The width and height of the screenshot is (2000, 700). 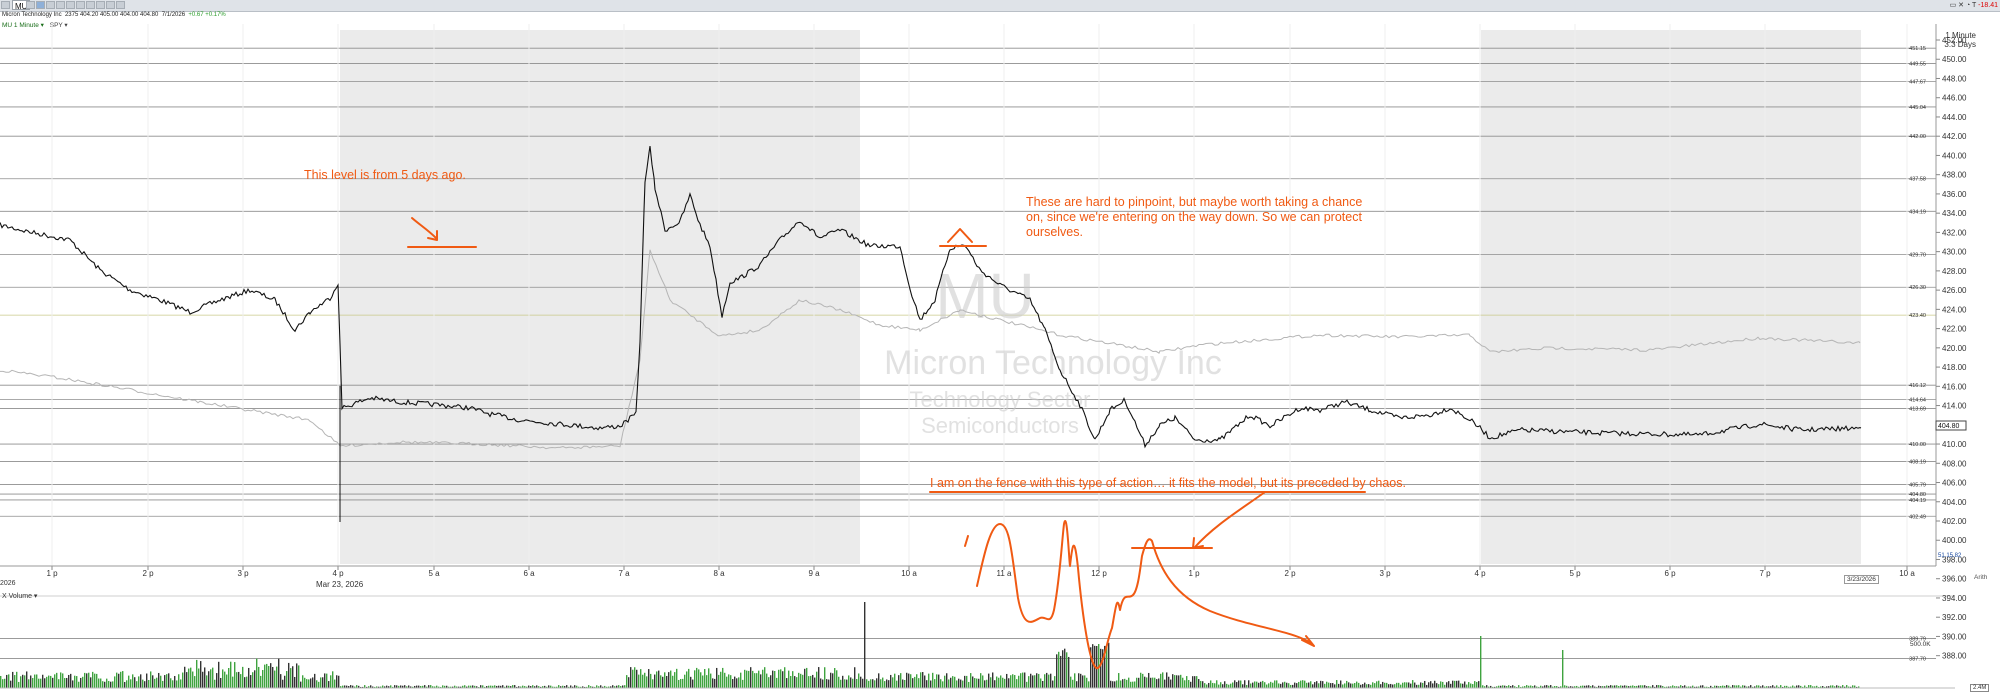 What do you see at coordinates (930, 645) in the screenshot?
I see `volume-bars` at bounding box center [930, 645].